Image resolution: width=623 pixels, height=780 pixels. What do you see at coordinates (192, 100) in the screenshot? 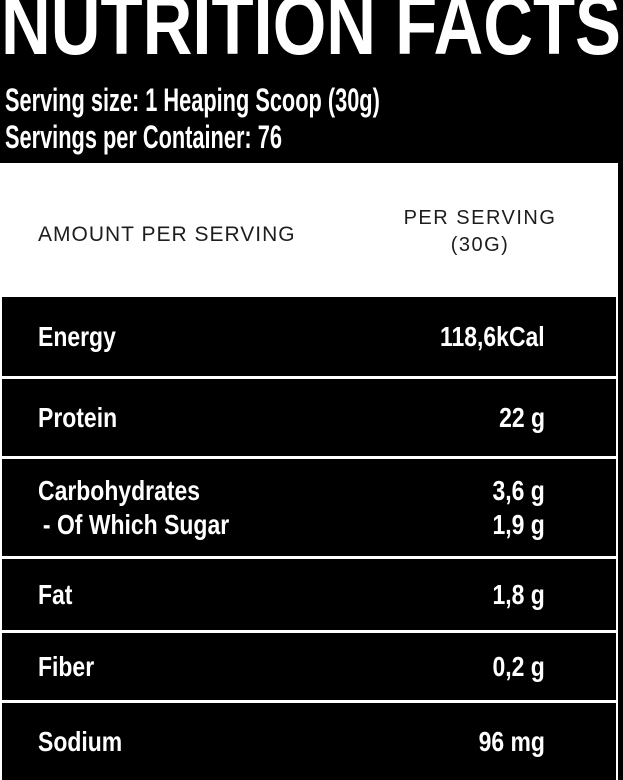
I see `serving-size-text: Serving size: 1 Heaping Scoop (30g)` at bounding box center [192, 100].